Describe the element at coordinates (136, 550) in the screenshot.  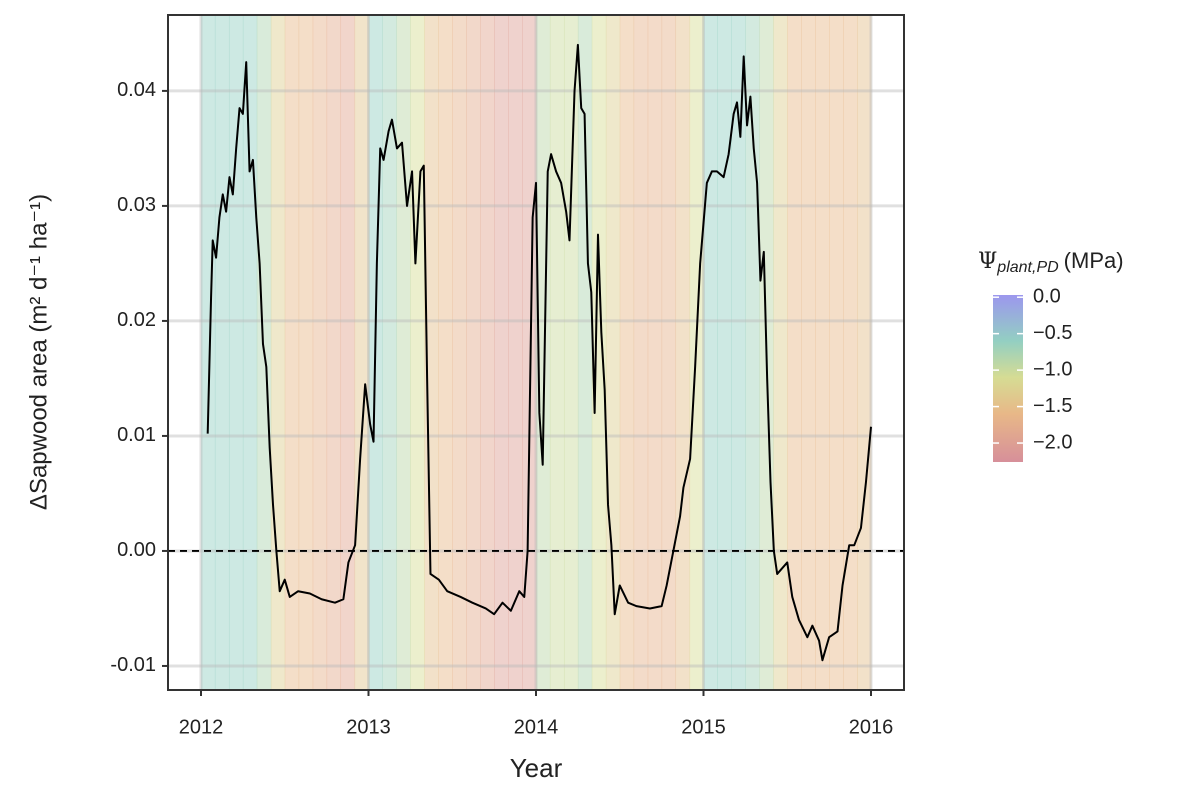
I see `y-tick-label: 0.00` at that location.